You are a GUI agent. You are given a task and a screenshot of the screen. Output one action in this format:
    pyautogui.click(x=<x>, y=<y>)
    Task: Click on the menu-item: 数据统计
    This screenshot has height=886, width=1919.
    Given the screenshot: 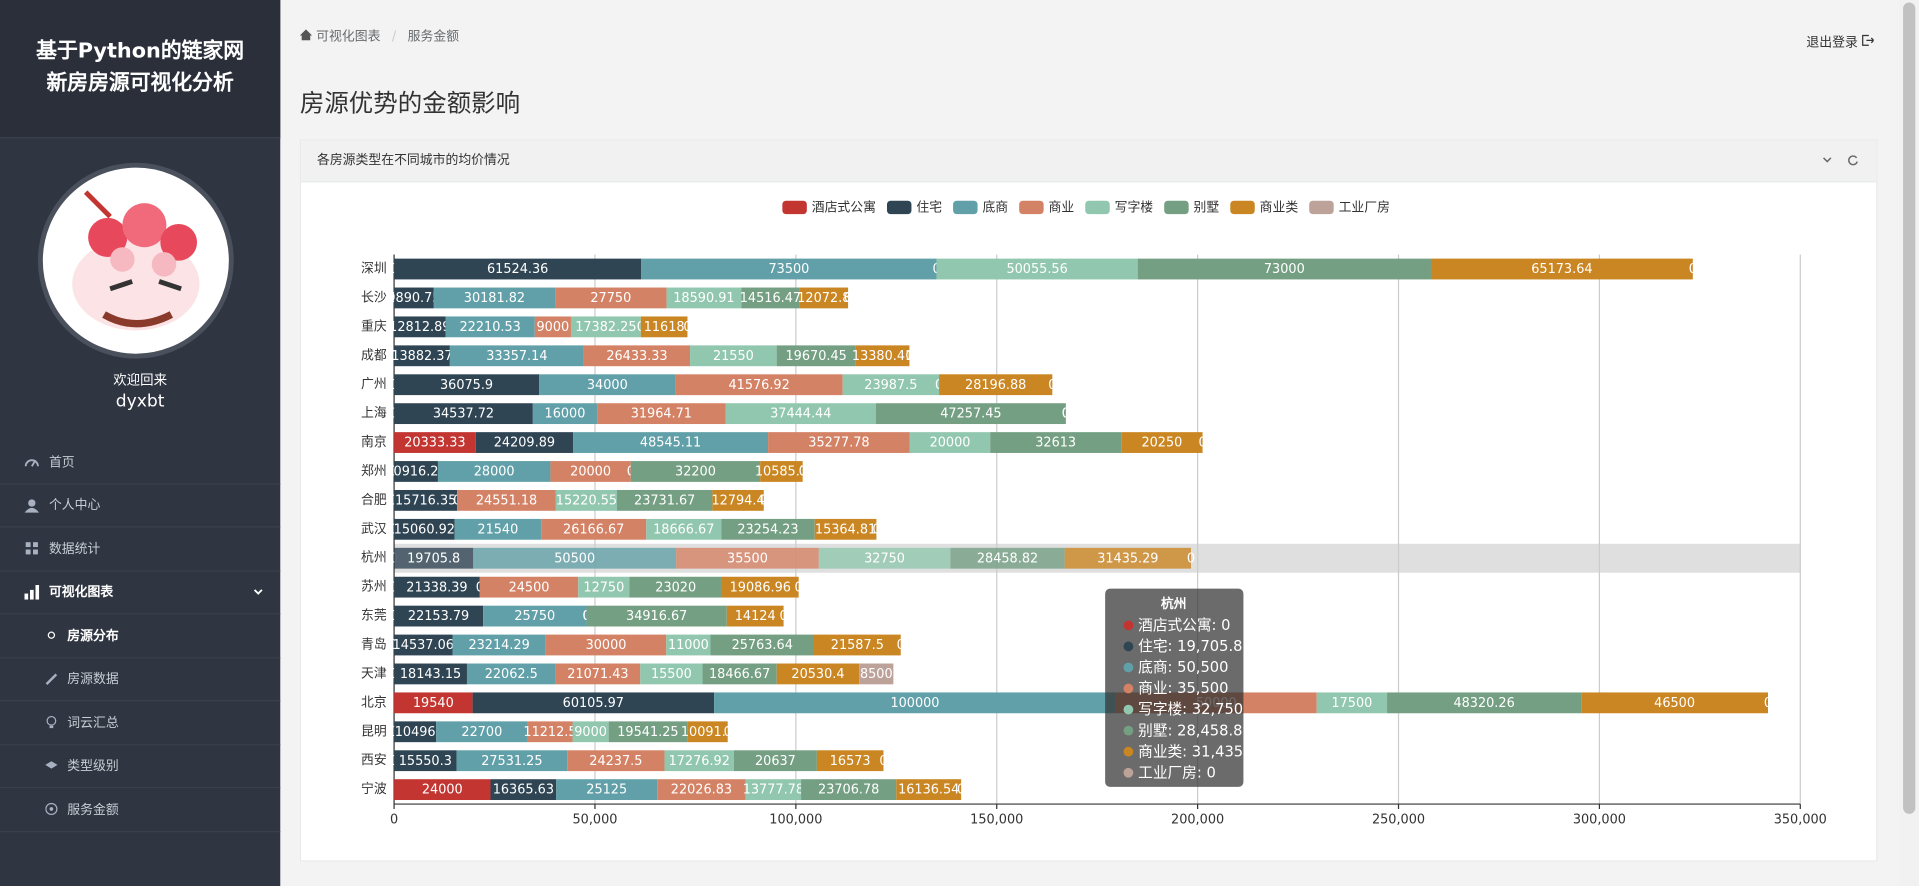 What is the action you would take?
    pyautogui.click(x=140, y=549)
    